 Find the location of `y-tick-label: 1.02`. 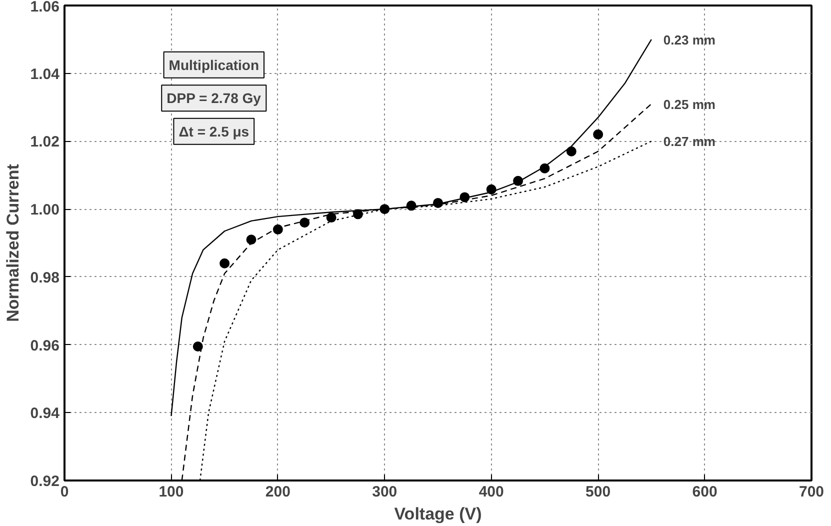

y-tick-label: 1.02 is located at coordinates (45, 142).